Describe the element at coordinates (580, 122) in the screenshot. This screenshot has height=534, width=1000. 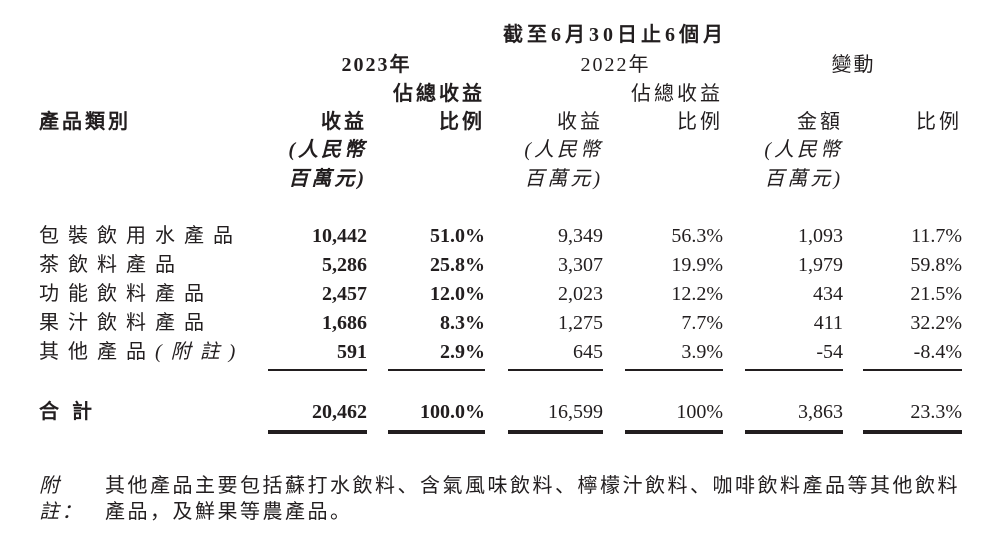
I see `revenue-header-2022: 收益` at that location.